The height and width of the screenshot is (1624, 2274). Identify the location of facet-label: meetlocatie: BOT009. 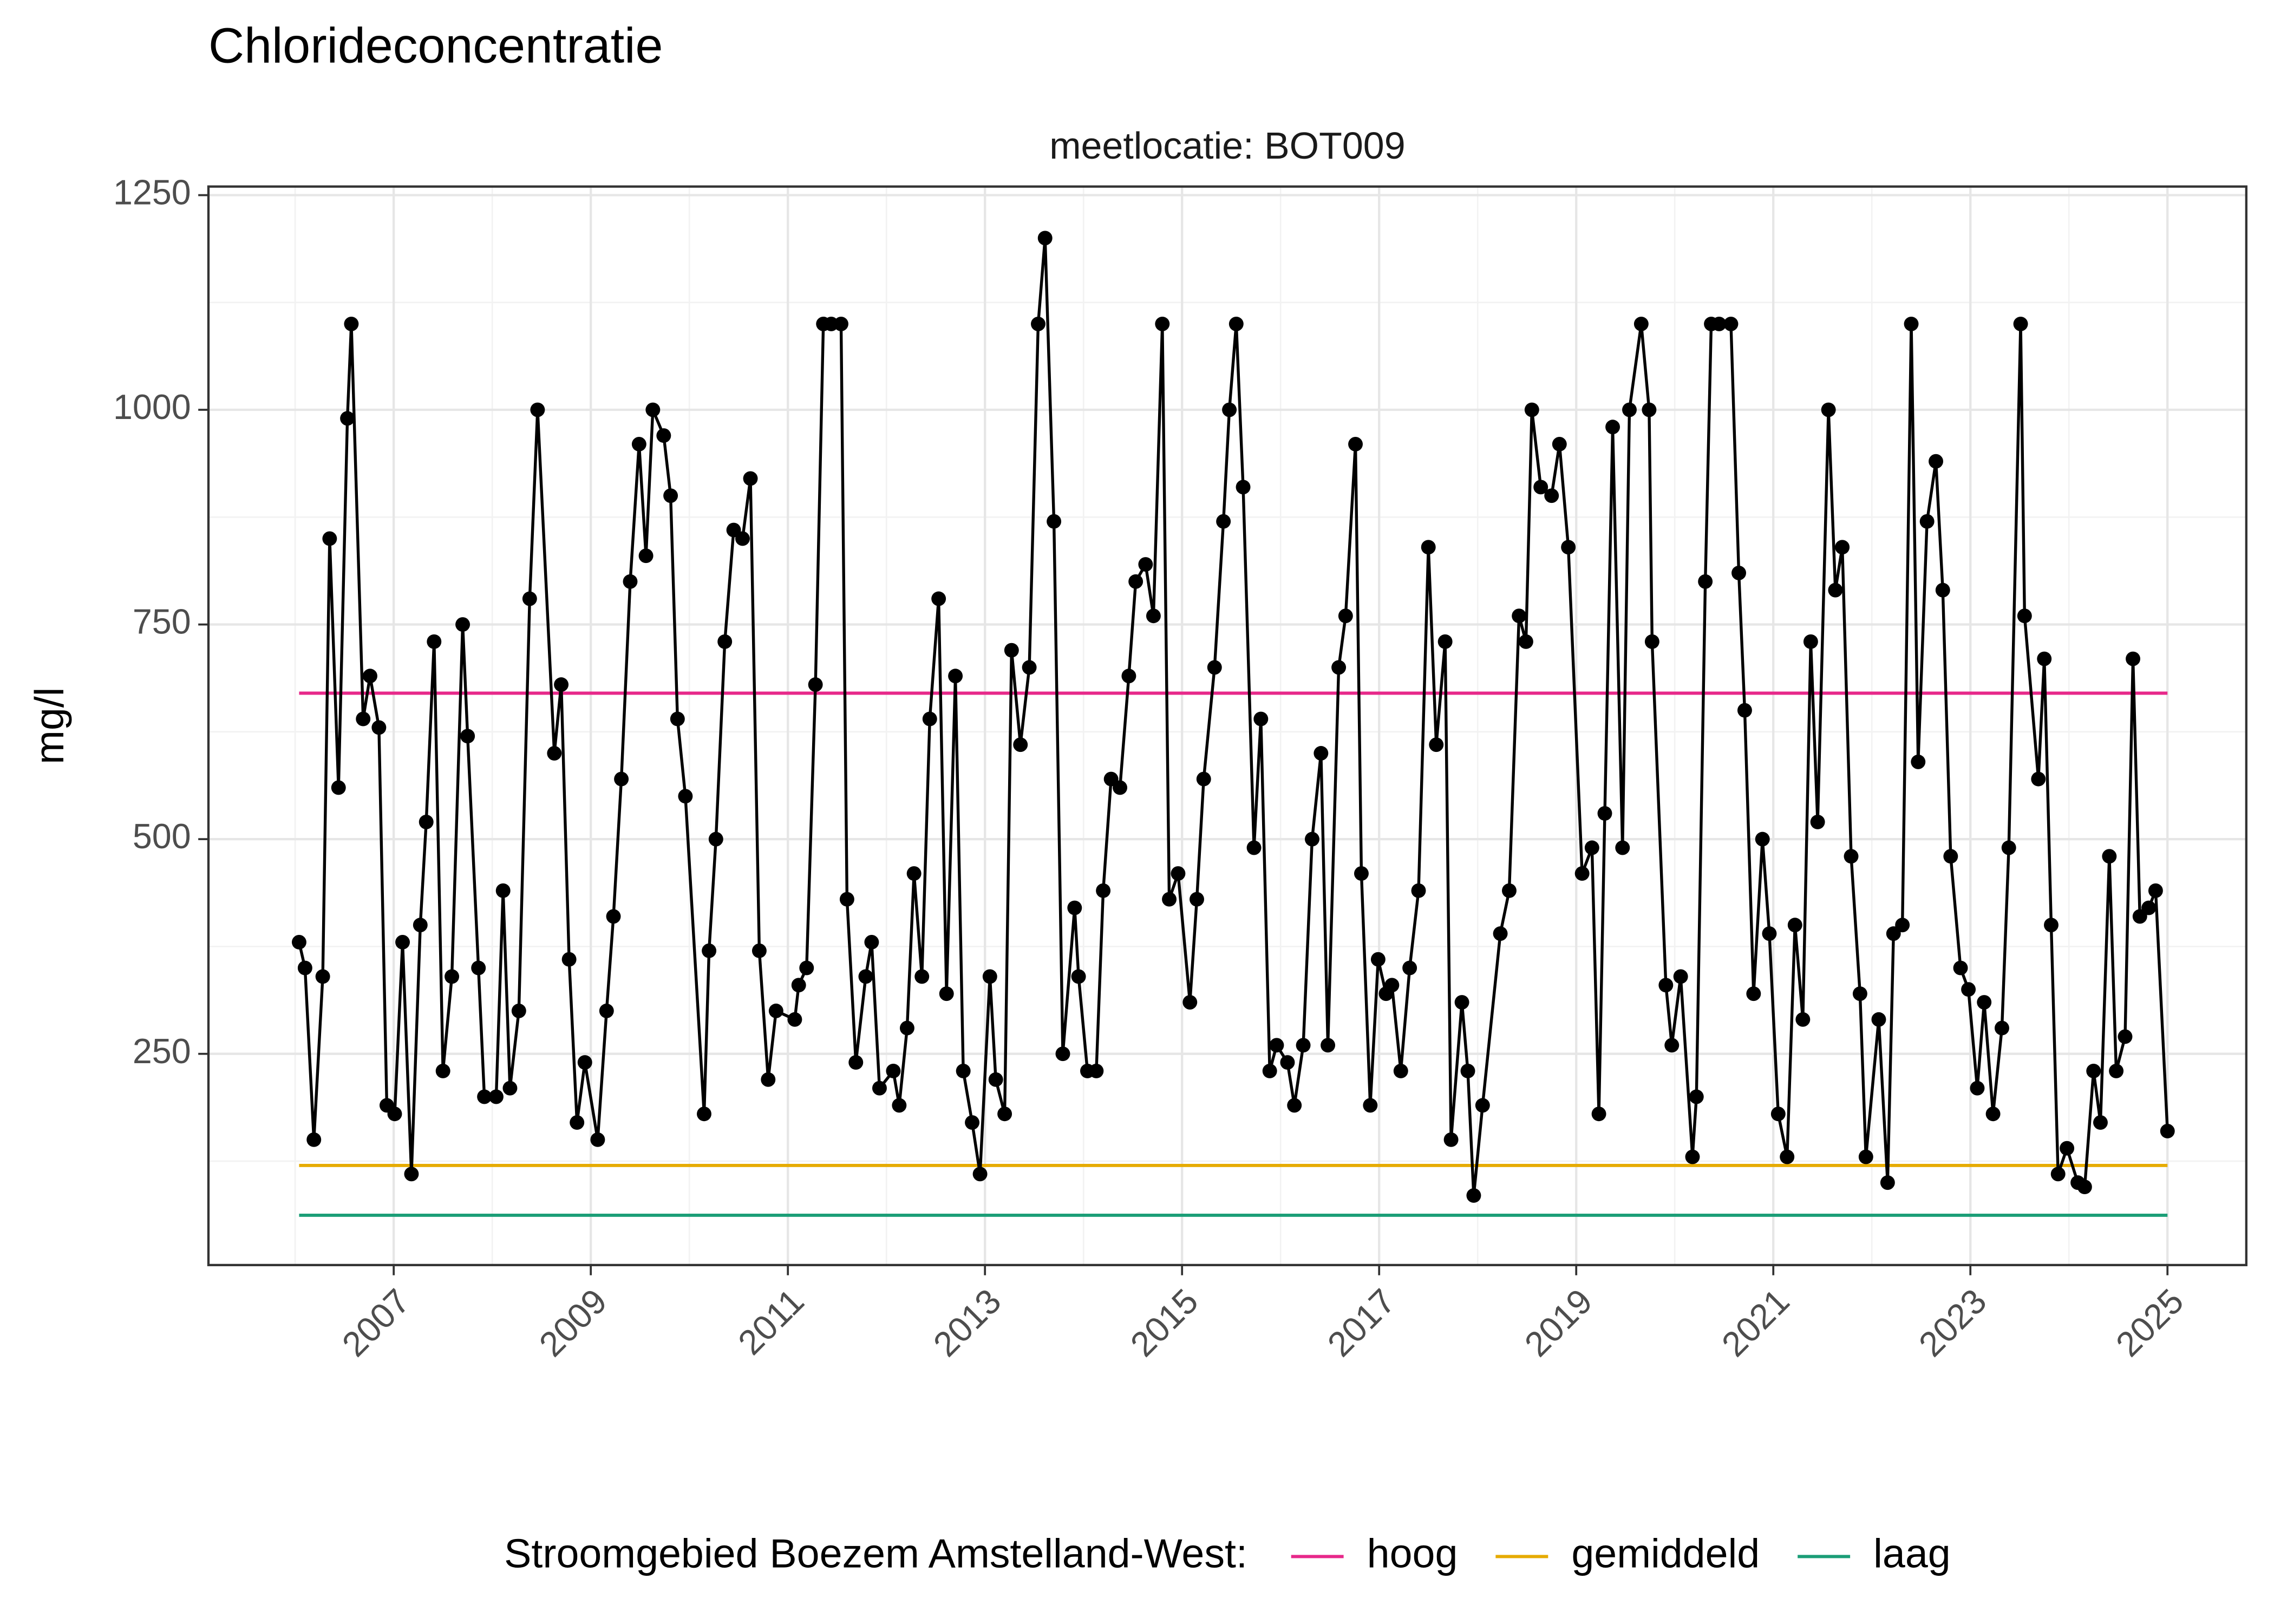
(1227, 146).